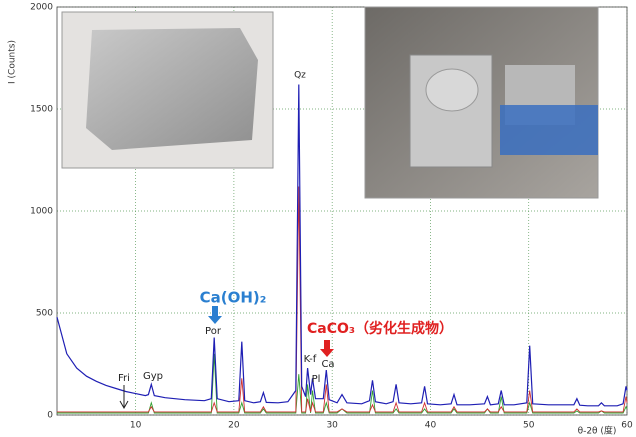  Describe the element at coordinates (431, 426) in the screenshot. I see `x-tick-label: 40` at that location.